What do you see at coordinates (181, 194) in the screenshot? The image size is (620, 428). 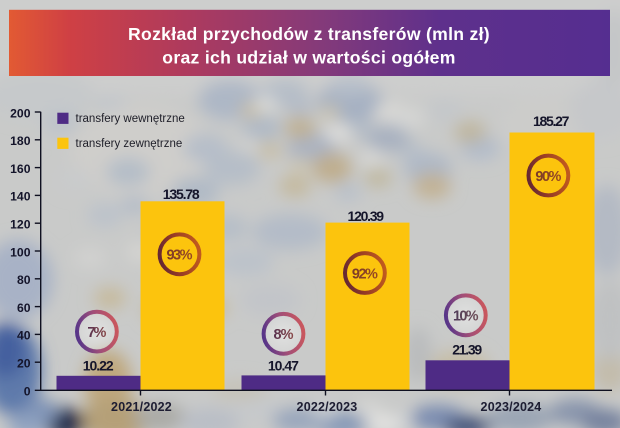 I see `svg-text: 135.78` at bounding box center [181, 194].